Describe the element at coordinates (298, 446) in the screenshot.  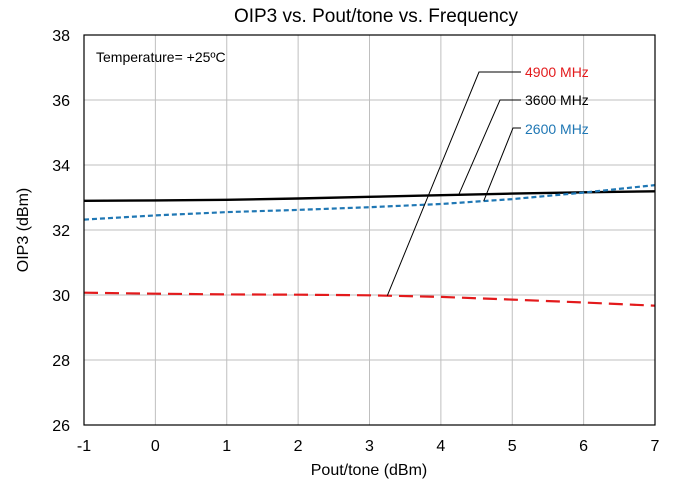
I see `x-tick-label: 2` at that location.